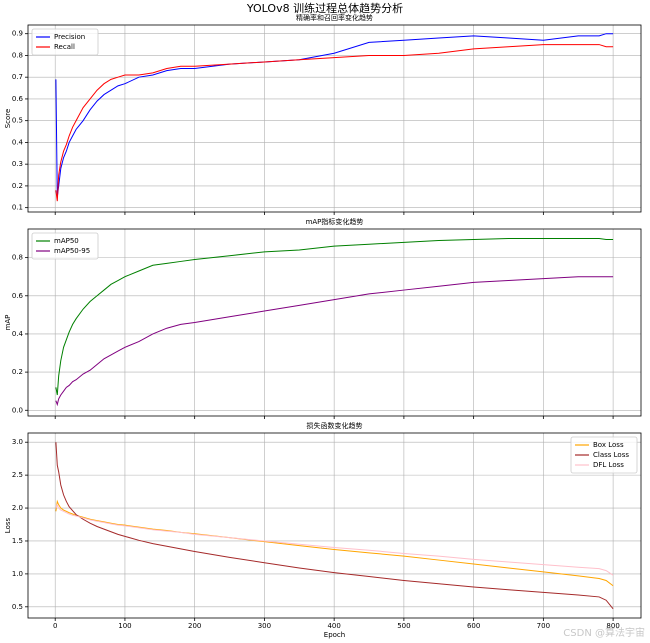 This screenshot has height=643, width=650. I want to click on y-tick-label: 1.0, so click(17, 574).